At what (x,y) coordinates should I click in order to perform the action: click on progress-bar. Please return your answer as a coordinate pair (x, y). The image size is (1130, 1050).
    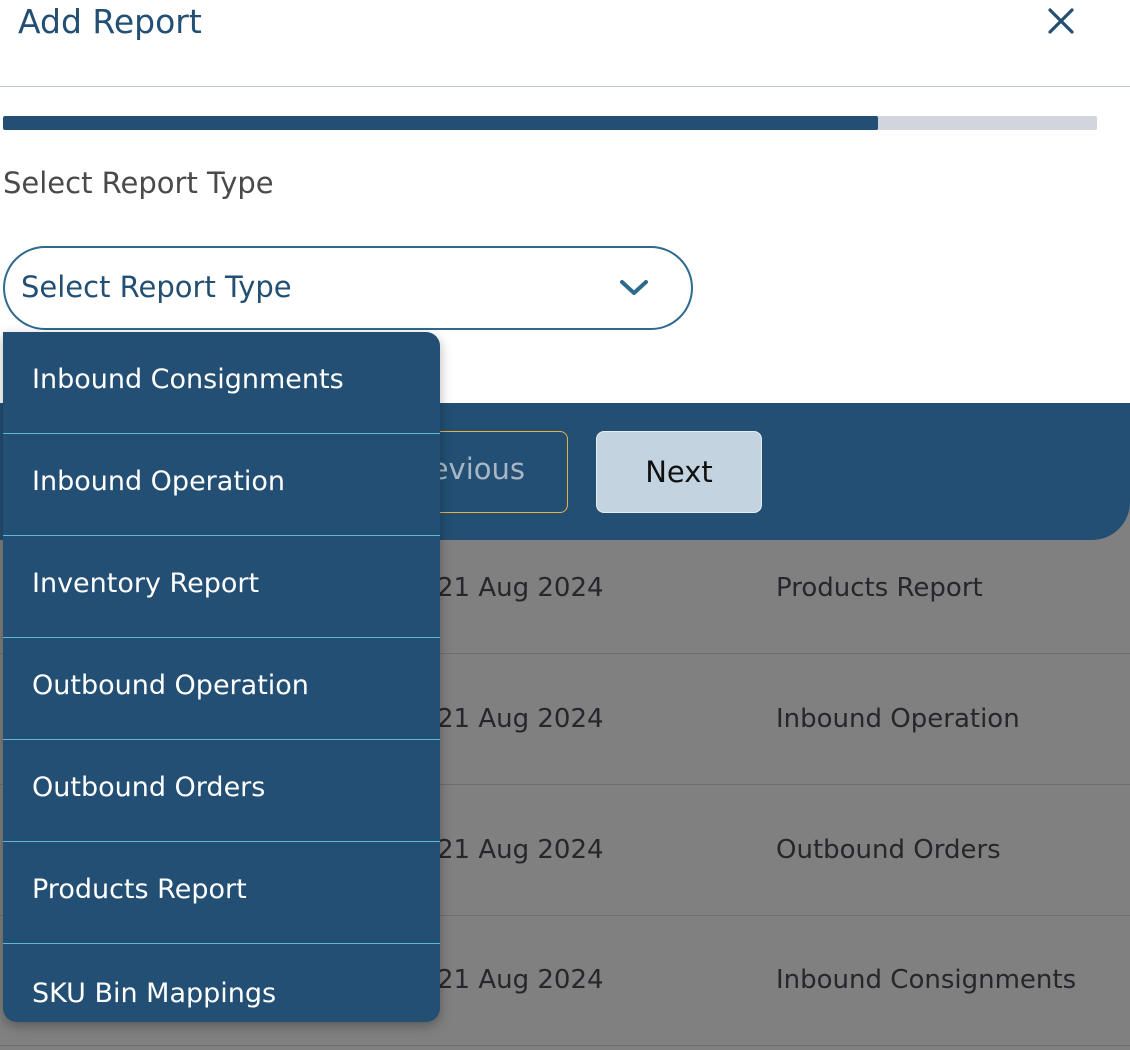
    Looking at the image, I should click on (550, 123).